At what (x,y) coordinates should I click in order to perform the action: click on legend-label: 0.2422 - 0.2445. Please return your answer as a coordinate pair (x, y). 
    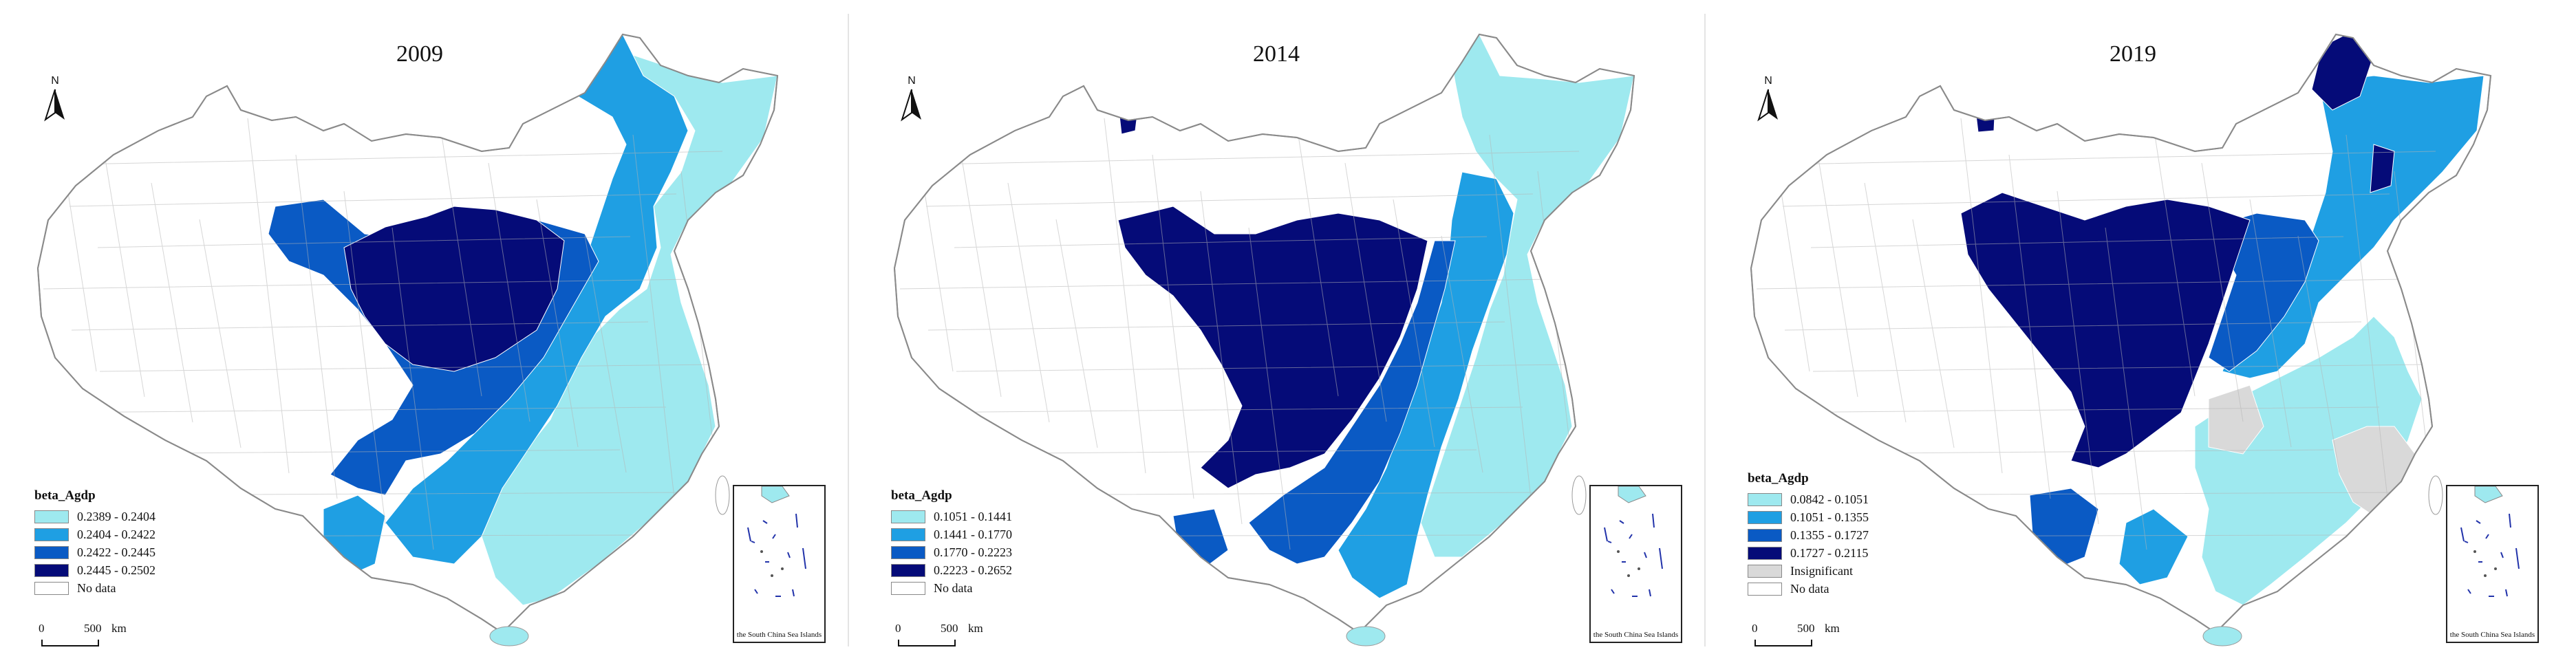
    Looking at the image, I should click on (116, 552).